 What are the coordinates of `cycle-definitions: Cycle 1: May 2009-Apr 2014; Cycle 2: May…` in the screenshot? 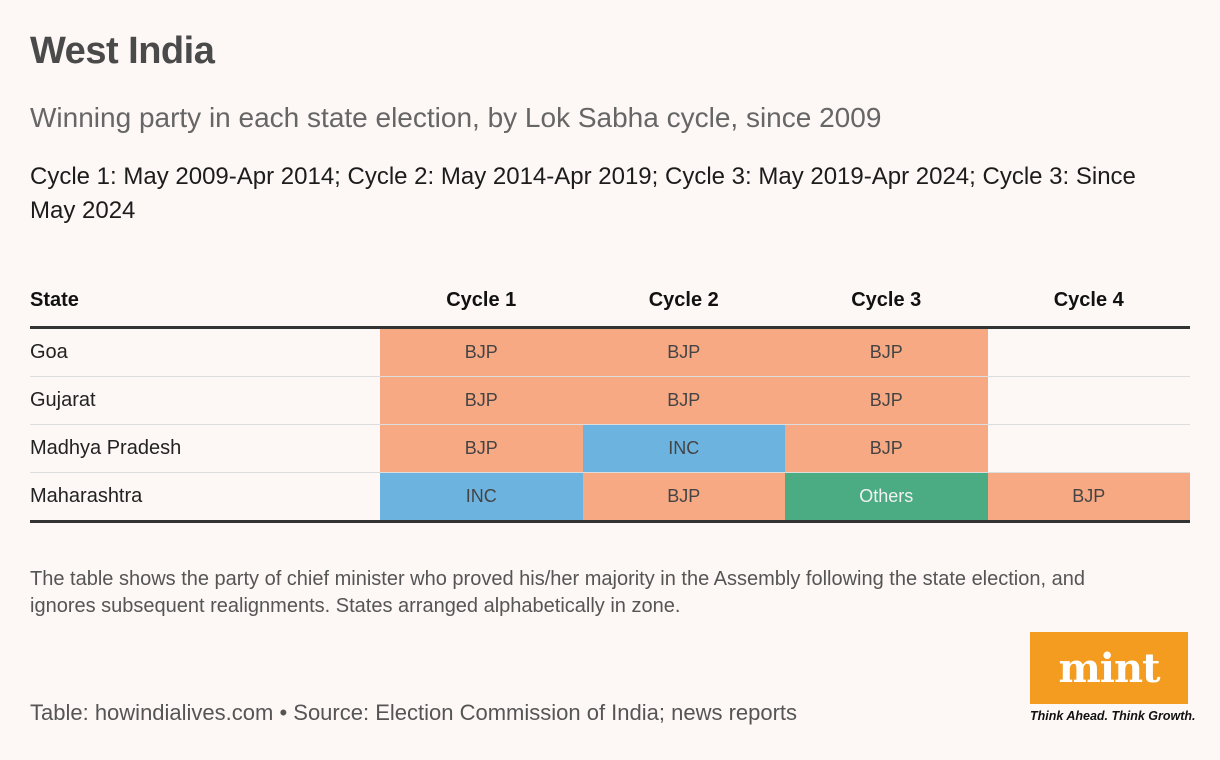 It's located at (583, 193).